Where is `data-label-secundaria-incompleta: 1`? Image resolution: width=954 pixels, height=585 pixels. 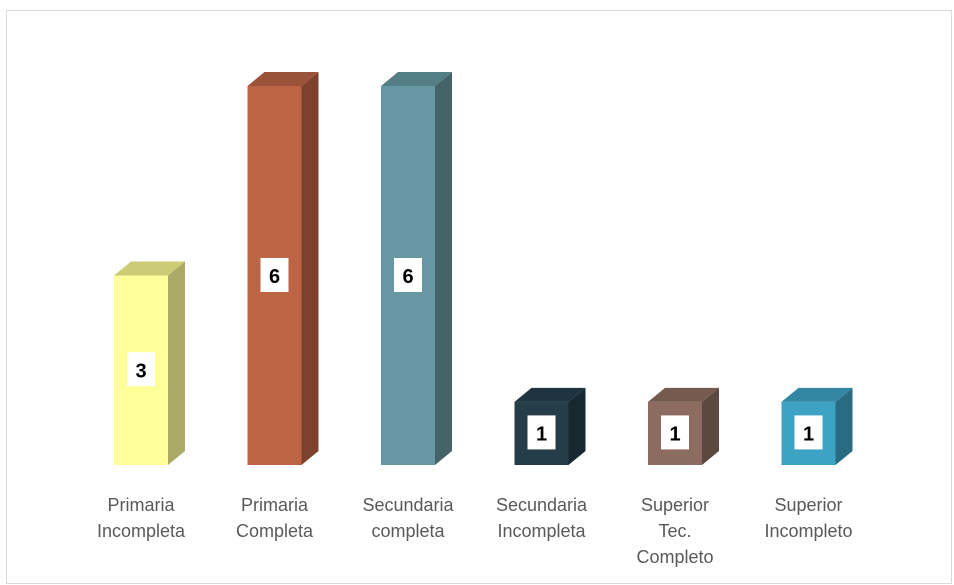 data-label-secundaria-incompleta: 1 is located at coordinates (541, 432).